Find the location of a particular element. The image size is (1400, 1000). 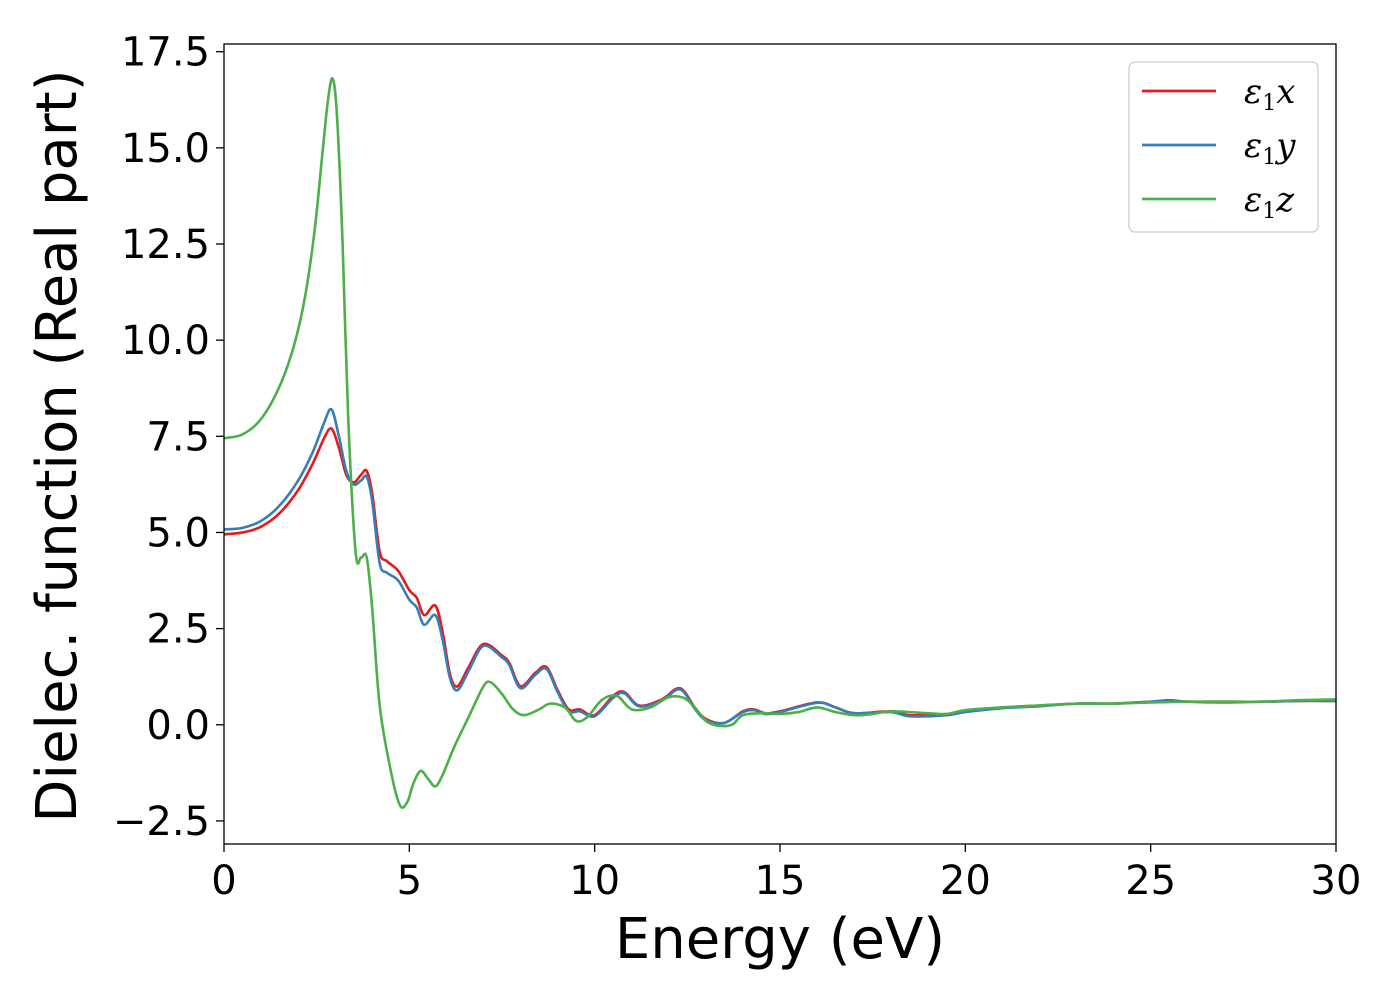

y-tick-label: 0.0 is located at coordinates (178, 726).